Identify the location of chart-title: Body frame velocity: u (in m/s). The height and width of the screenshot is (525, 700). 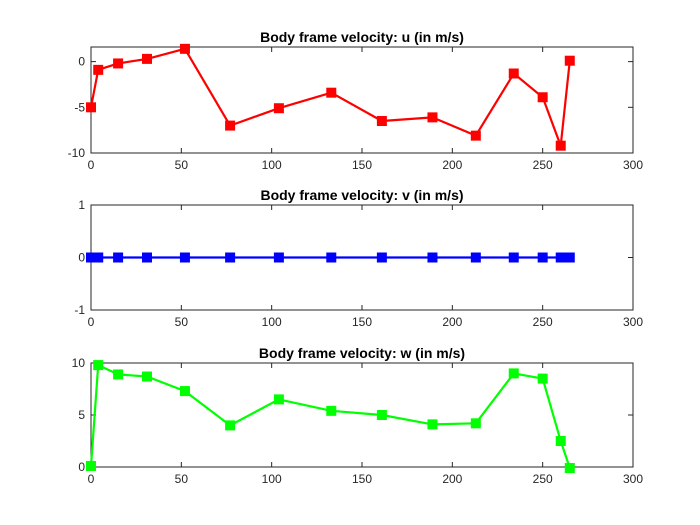
(362, 37).